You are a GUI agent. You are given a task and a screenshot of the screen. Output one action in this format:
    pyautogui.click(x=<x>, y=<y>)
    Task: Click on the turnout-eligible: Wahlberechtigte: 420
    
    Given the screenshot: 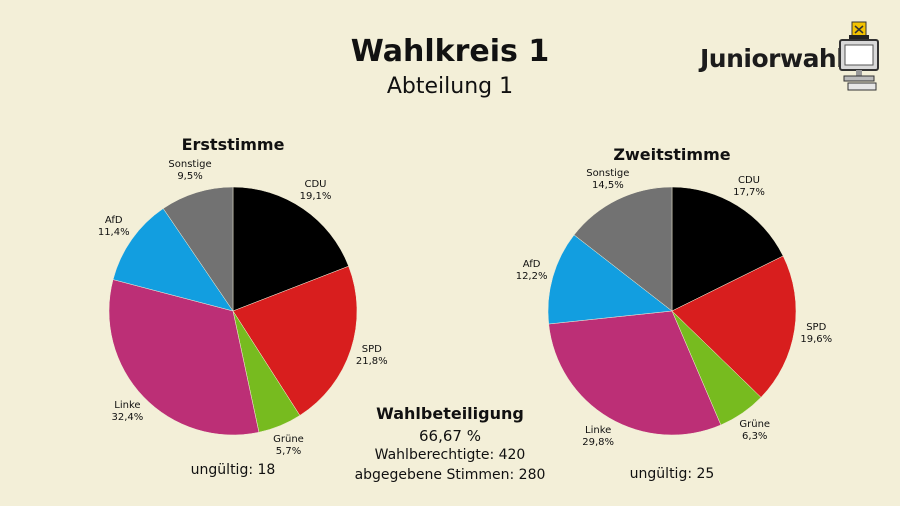 What is the action you would take?
    pyautogui.click(x=450, y=455)
    